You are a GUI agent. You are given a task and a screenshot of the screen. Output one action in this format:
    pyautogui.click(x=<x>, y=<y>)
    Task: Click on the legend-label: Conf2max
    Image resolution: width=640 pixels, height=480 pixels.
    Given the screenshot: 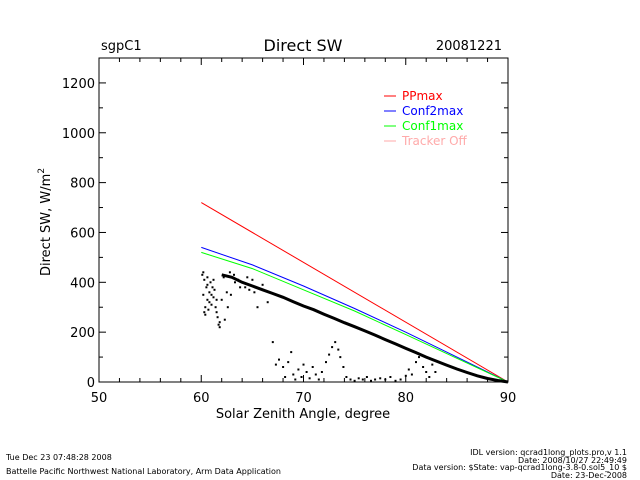 What is the action you would take?
    pyautogui.click(x=432, y=111)
    